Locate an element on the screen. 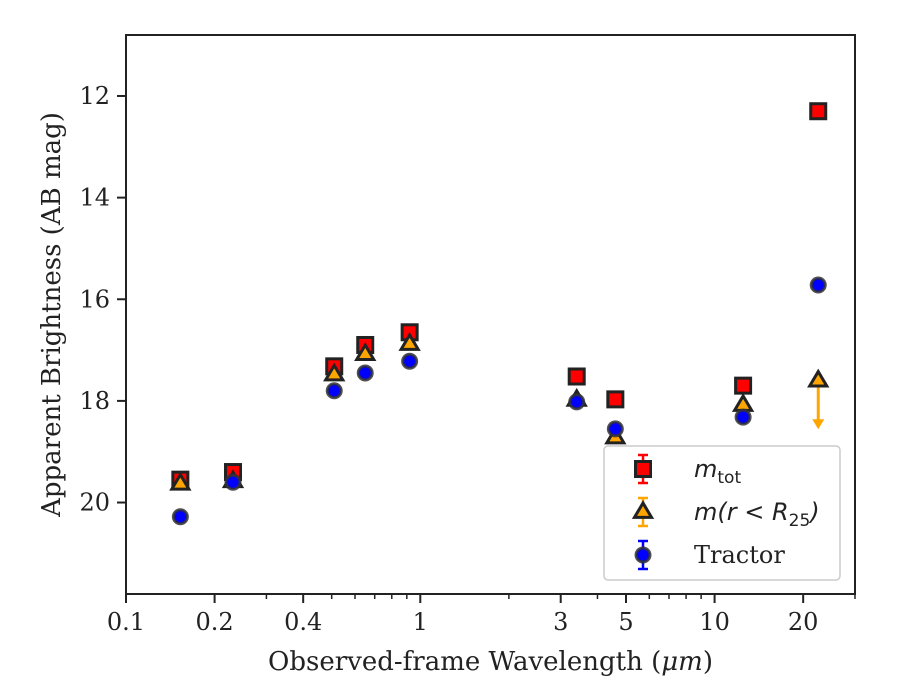 Image resolution: width=900 pixels, height=700 pixels. y-tick-label: 12 is located at coordinates (94, 96).